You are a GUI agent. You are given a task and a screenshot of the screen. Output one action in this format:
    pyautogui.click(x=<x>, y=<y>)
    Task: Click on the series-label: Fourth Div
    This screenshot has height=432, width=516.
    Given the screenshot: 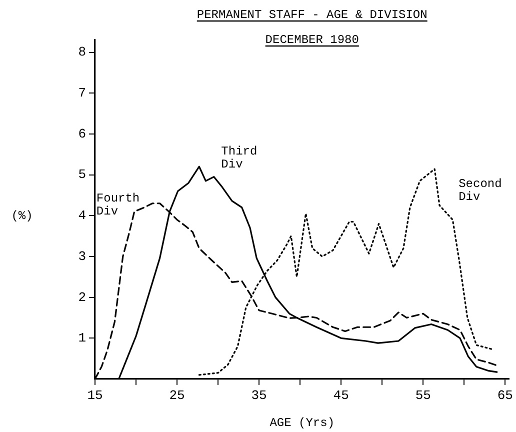 What is the action you would take?
    pyautogui.click(x=118, y=204)
    